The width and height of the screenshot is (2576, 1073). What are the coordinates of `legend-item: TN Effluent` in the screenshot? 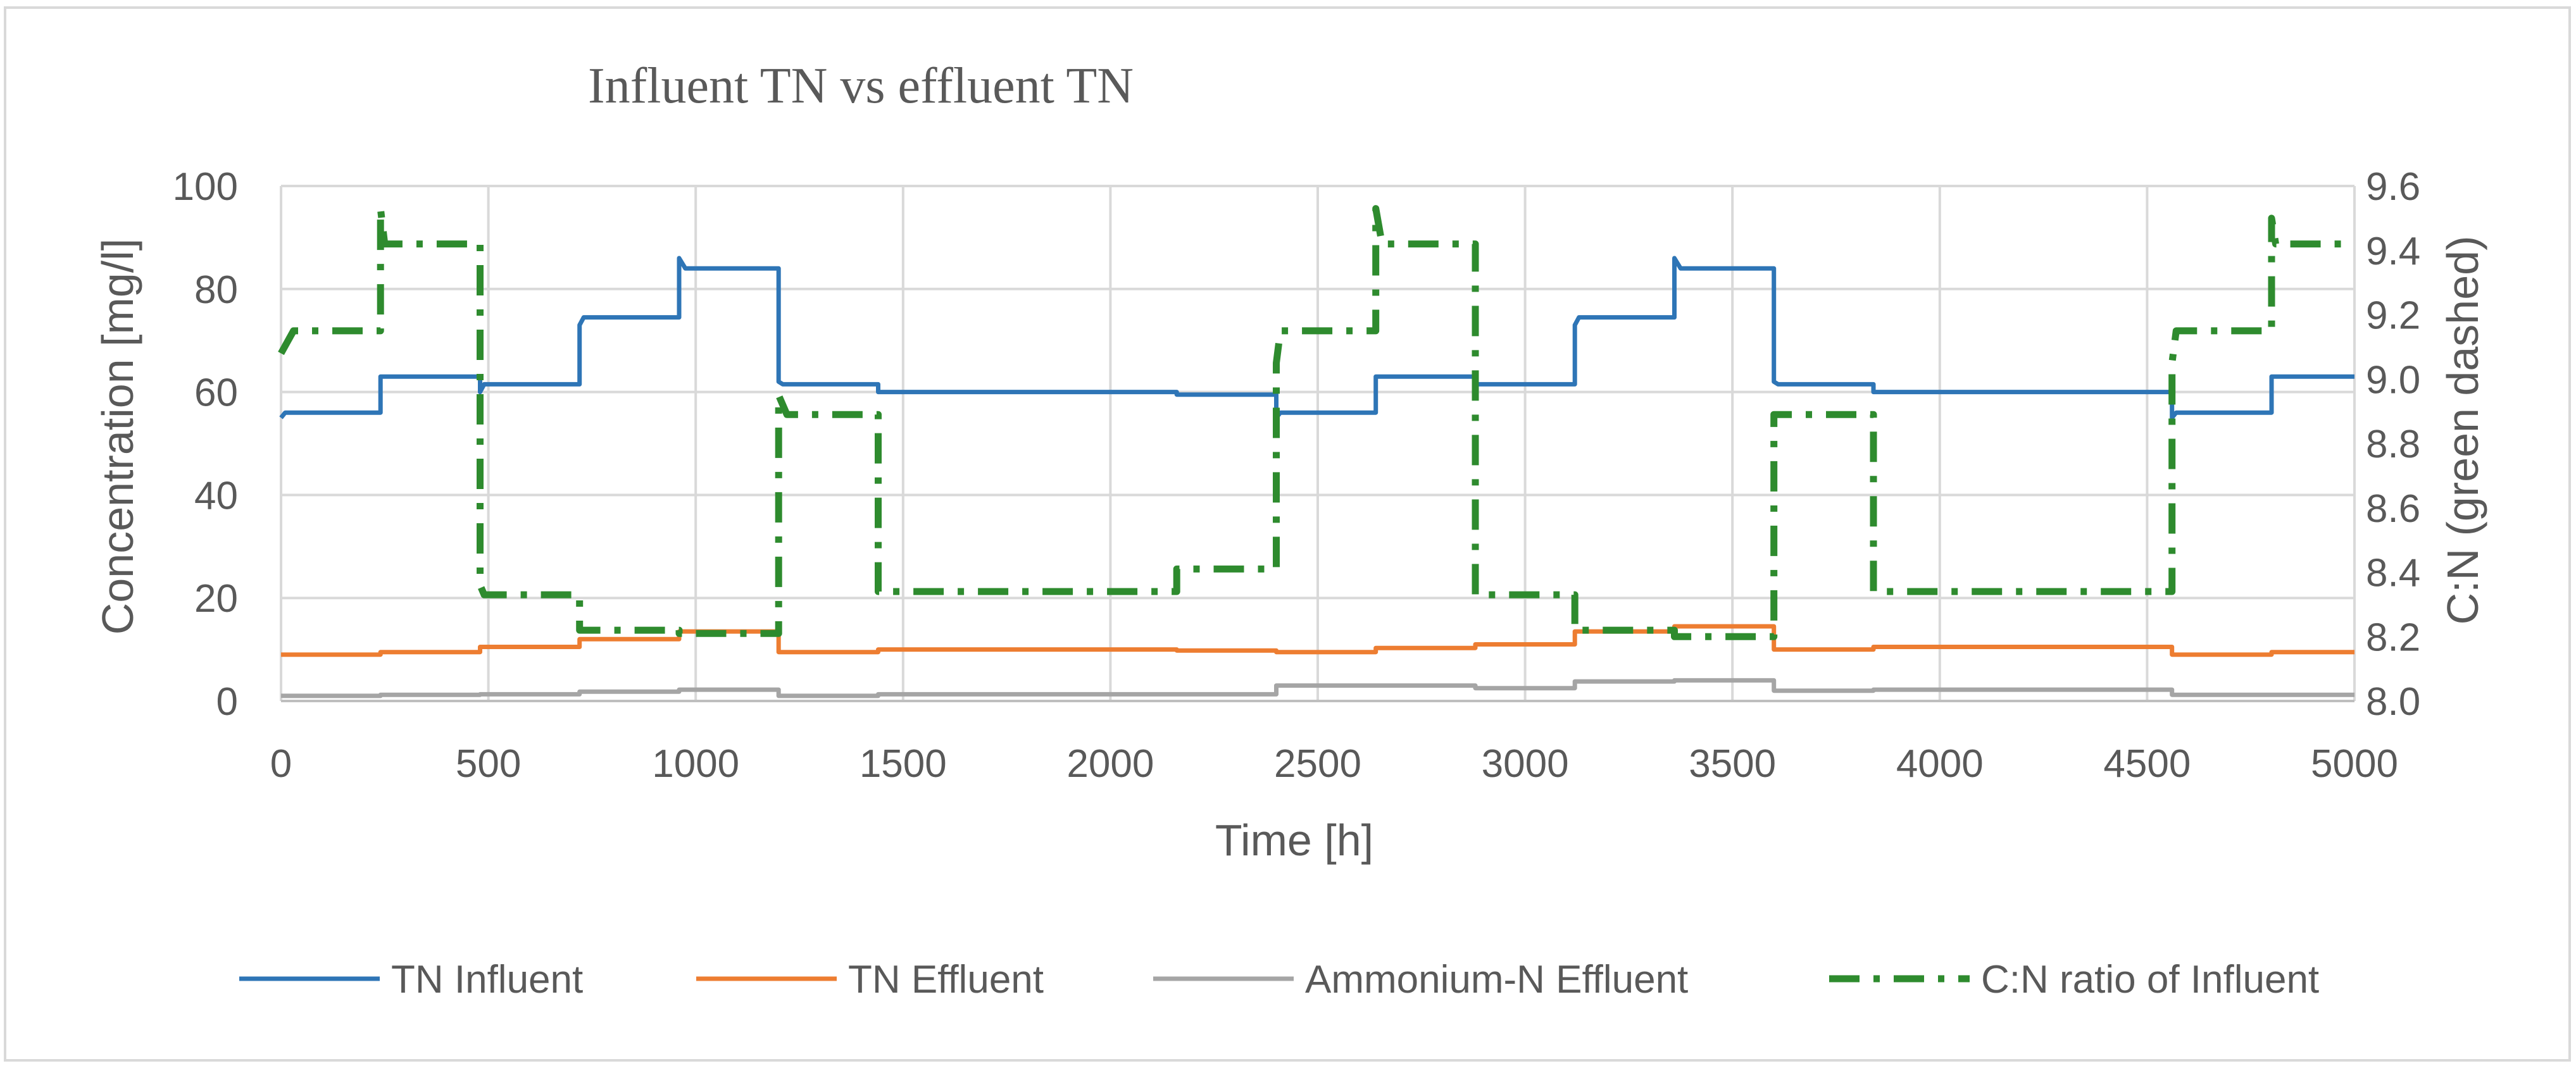 It's located at (870, 980).